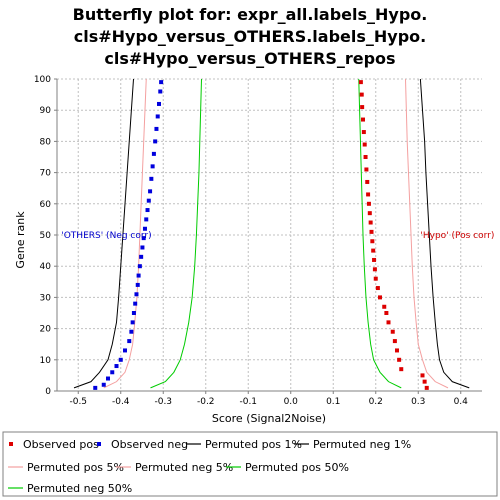  I want to click on x-tick-label: 0.1, so click(333, 402).